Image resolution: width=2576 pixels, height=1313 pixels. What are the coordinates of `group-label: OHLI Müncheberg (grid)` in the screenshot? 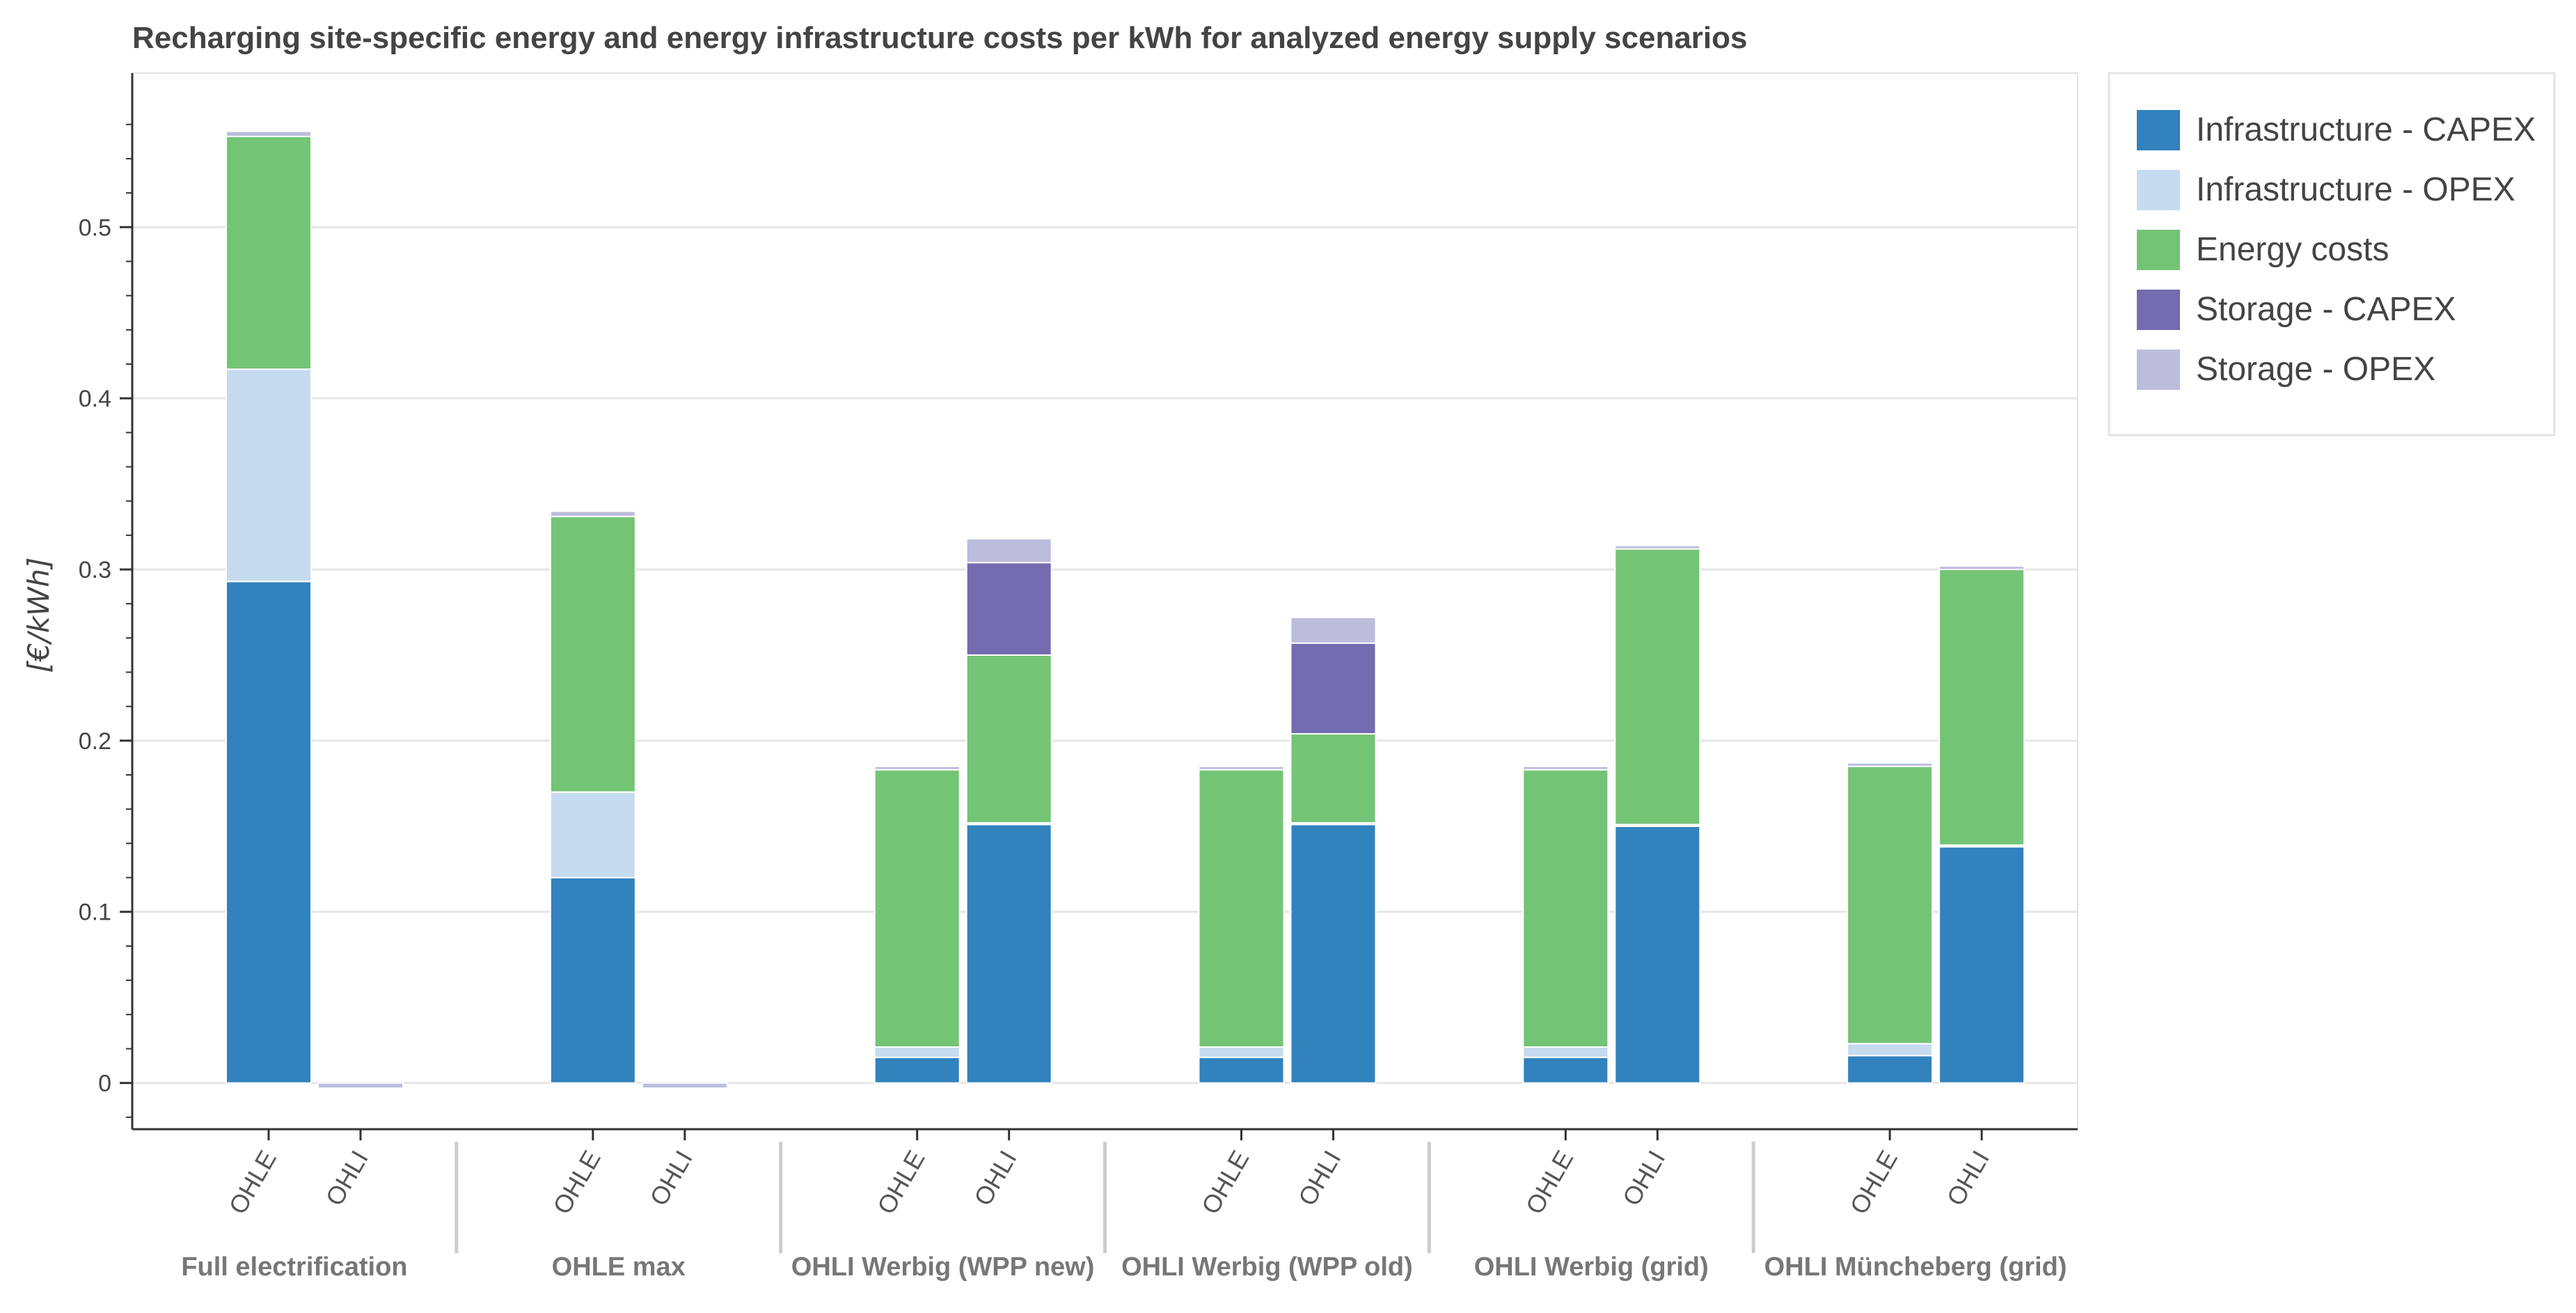 It's located at (1915, 1267).